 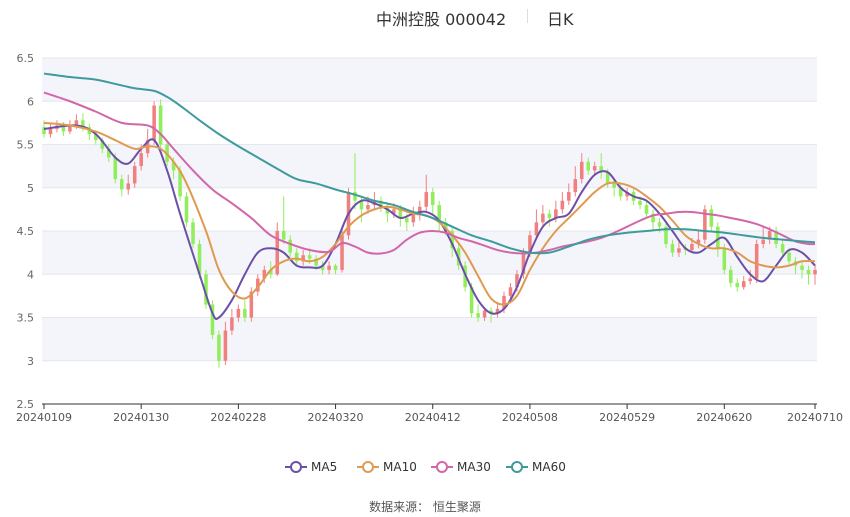 I want to click on y-axis: 2.5 3 3.5 4 4.5 5 5.5 6 6.5, so click(x=26, y=231).